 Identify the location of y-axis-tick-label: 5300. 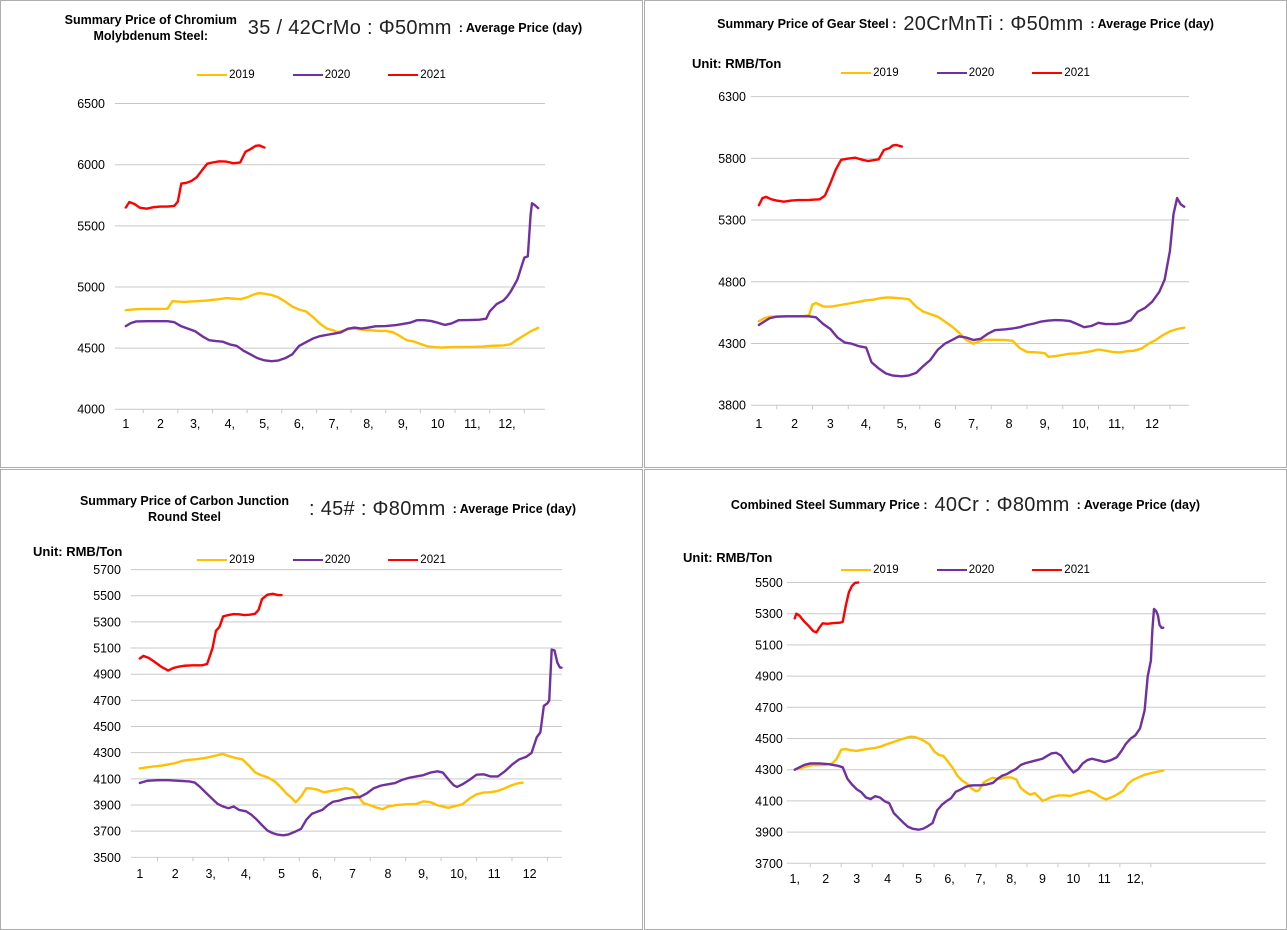
(769, 614).